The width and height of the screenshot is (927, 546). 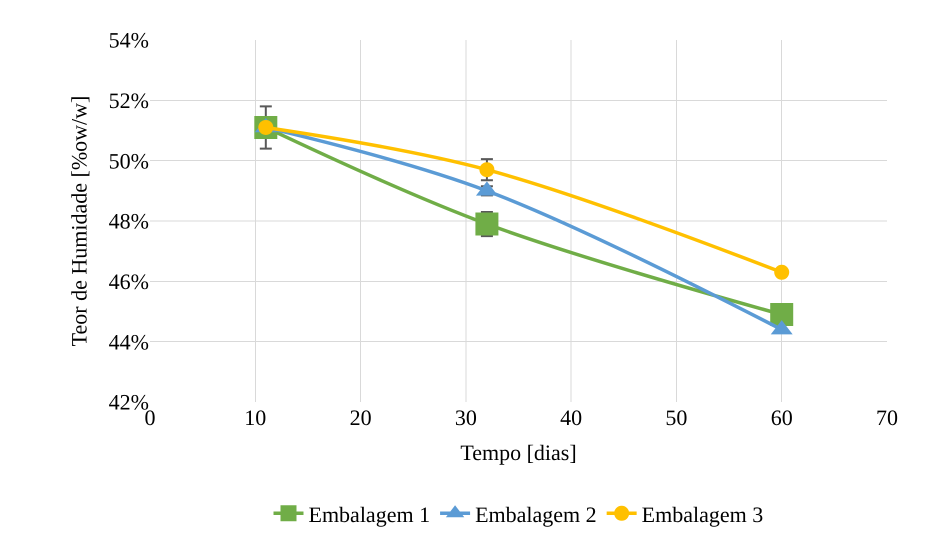 What do you see at coordinates (361, 417) in the screenshot?
I see `x-tick-label: 20` at bounding box center [361, 417].